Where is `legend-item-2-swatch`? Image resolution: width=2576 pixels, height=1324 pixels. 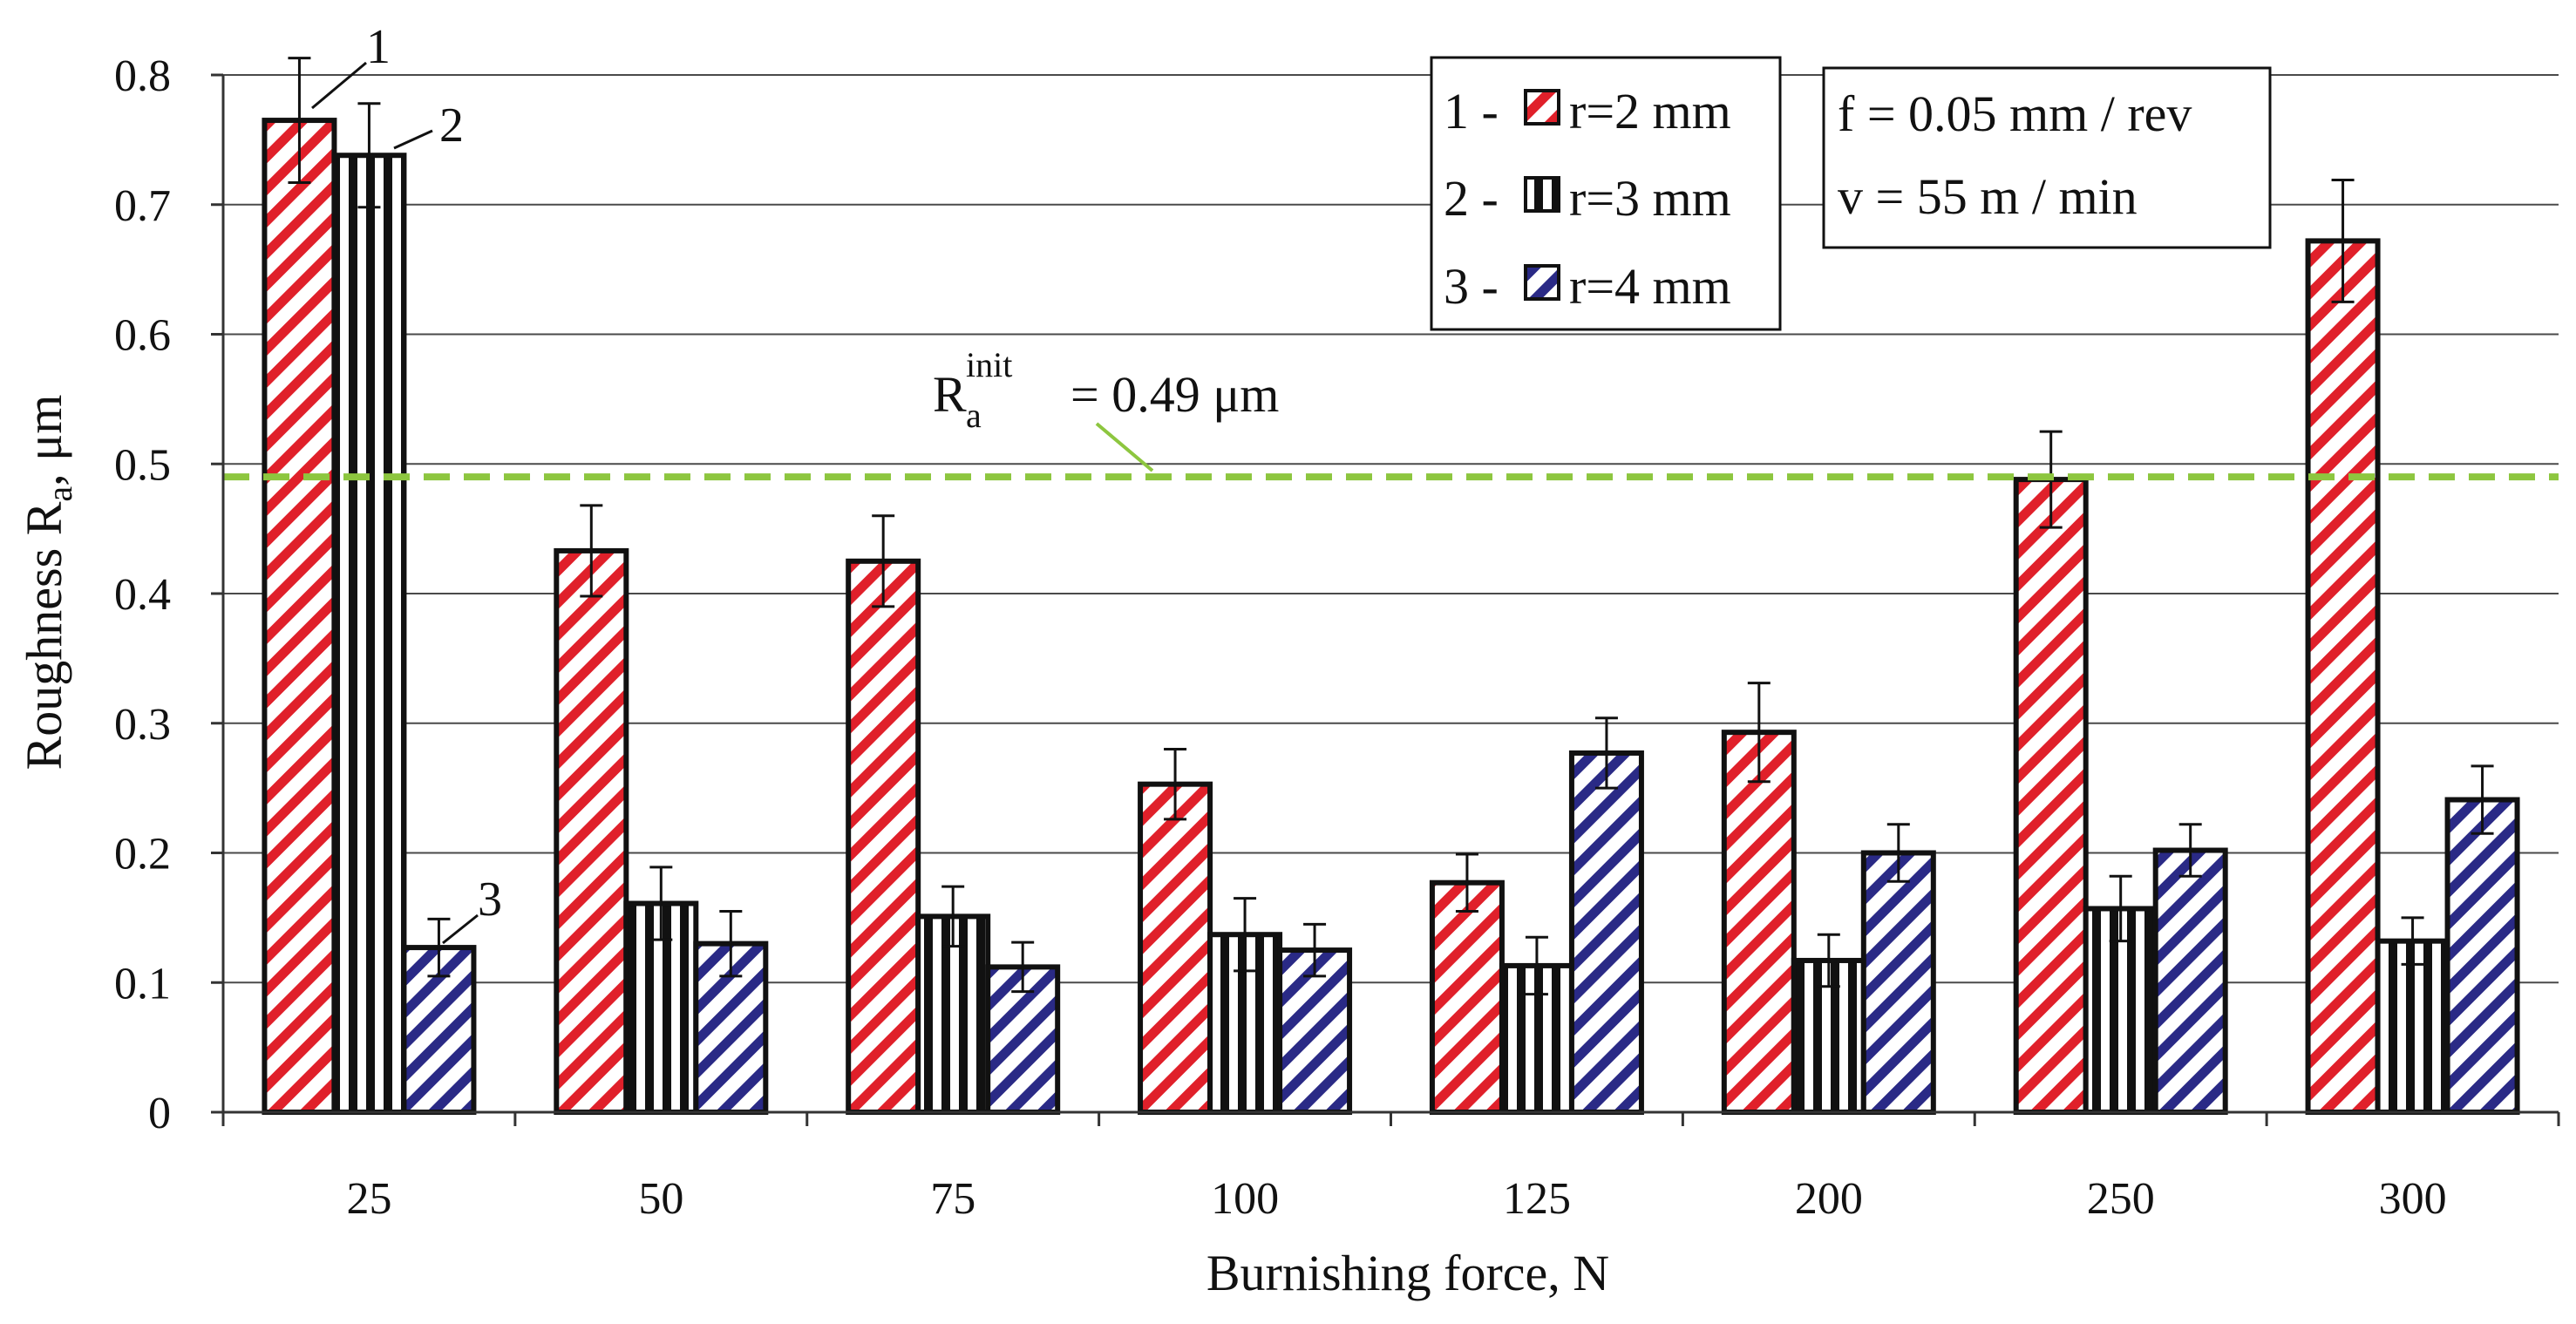 legend-item-2-swatch is located at coordinates (1542, 194).